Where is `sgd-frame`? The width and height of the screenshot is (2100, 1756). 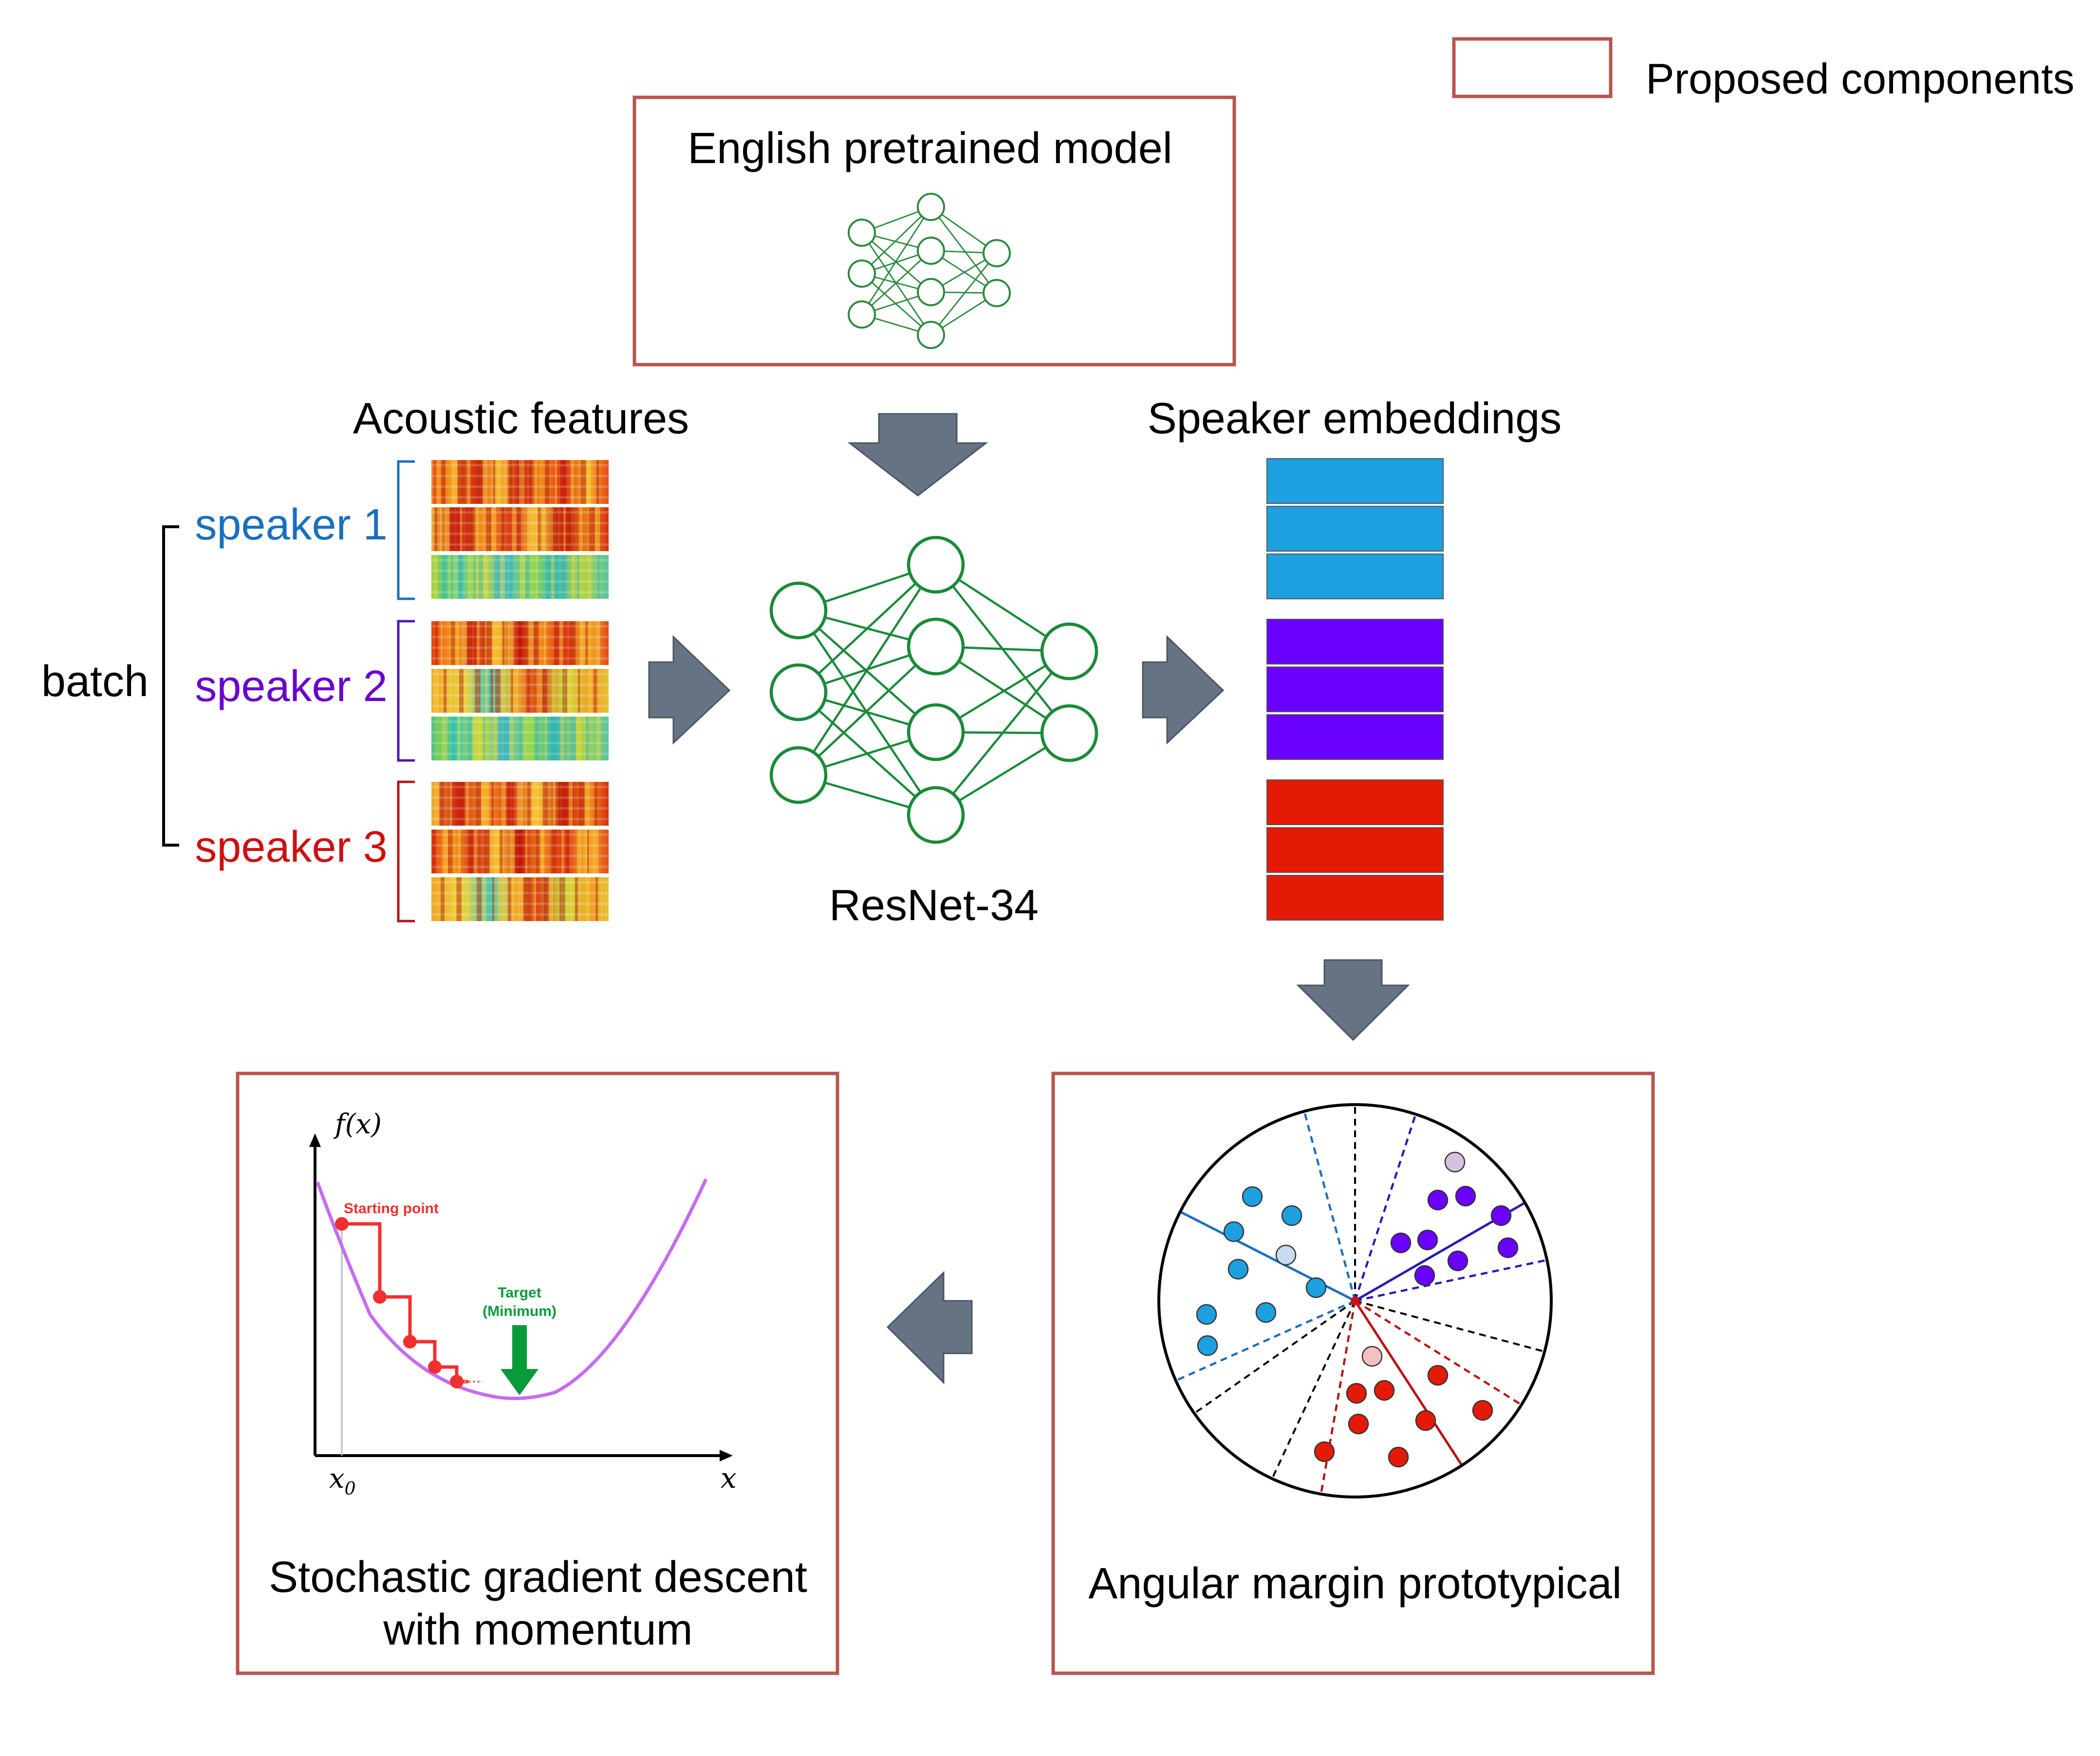
sgd-frame is located at coordinates (537, 1373).